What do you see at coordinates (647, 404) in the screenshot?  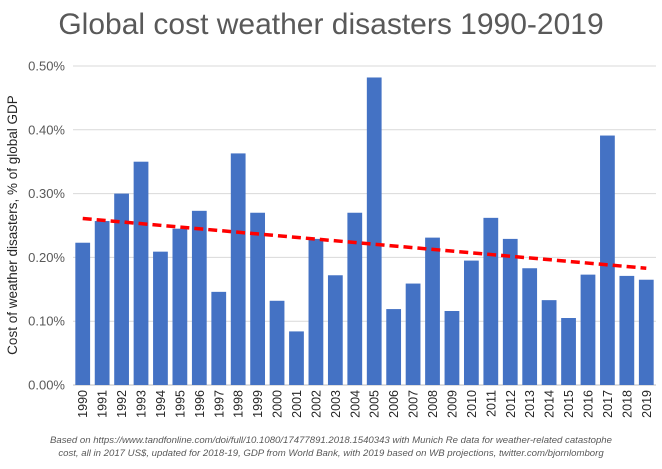 I see `x-tick-label: 2019` at bounding box center [647, 404].